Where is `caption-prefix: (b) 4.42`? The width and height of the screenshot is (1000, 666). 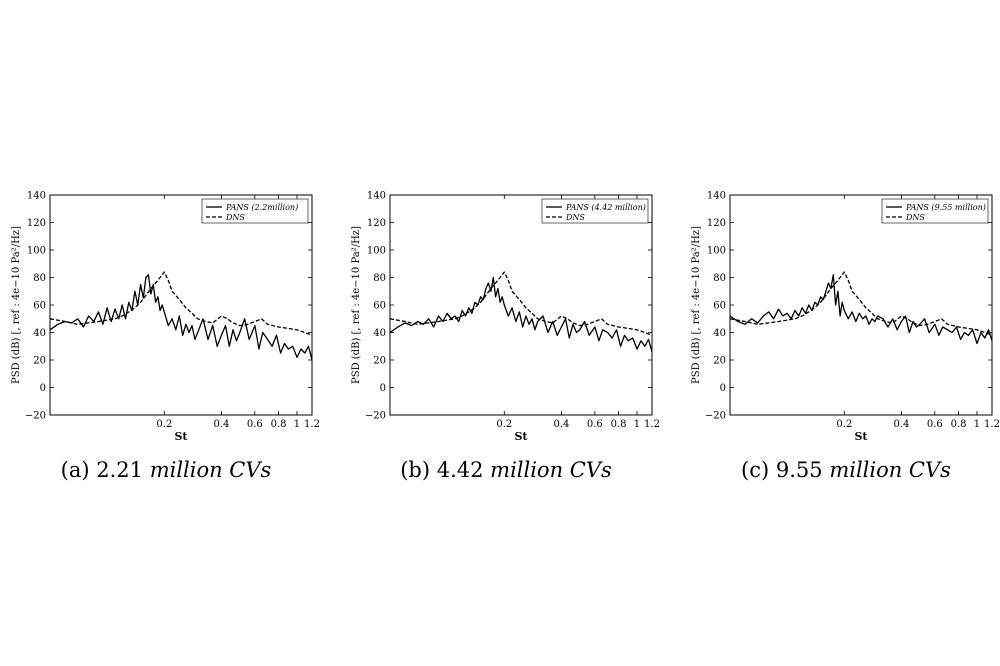 caption-prefix: (b) 4.42 is located at coordinates (442, 470).